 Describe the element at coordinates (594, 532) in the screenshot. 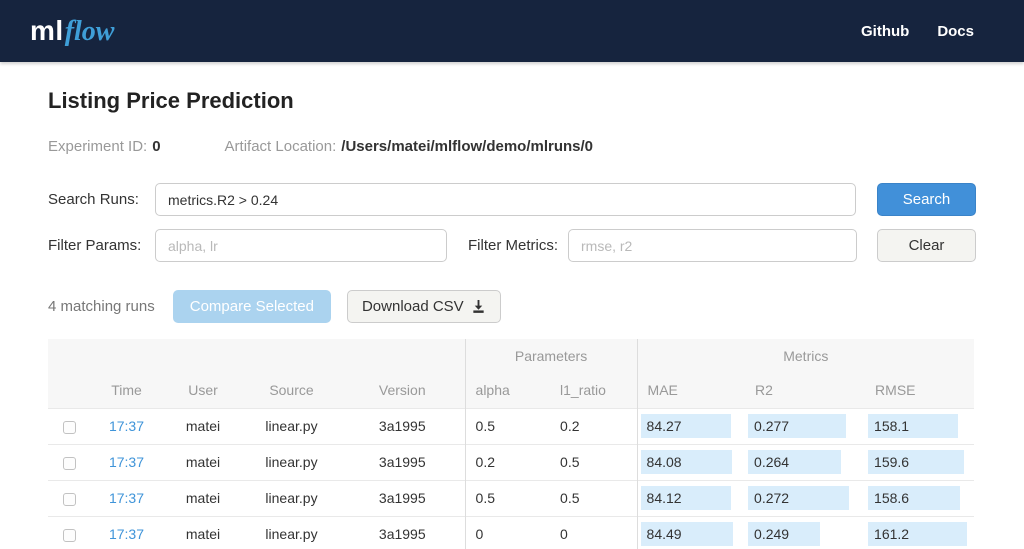

I see `run-param-l1-ratio: 0` at that location.